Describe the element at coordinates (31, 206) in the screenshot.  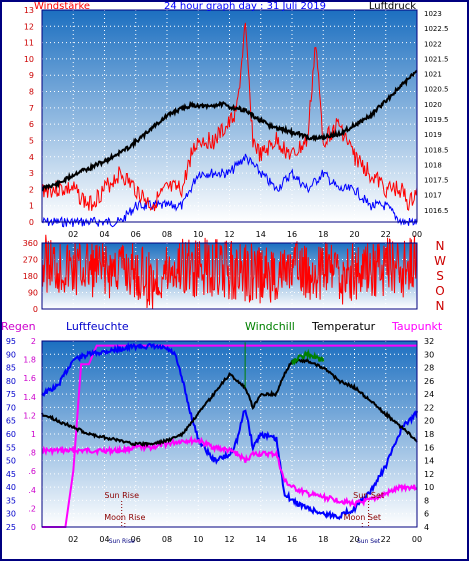
I see `wind-tick-1: 1` at that location.